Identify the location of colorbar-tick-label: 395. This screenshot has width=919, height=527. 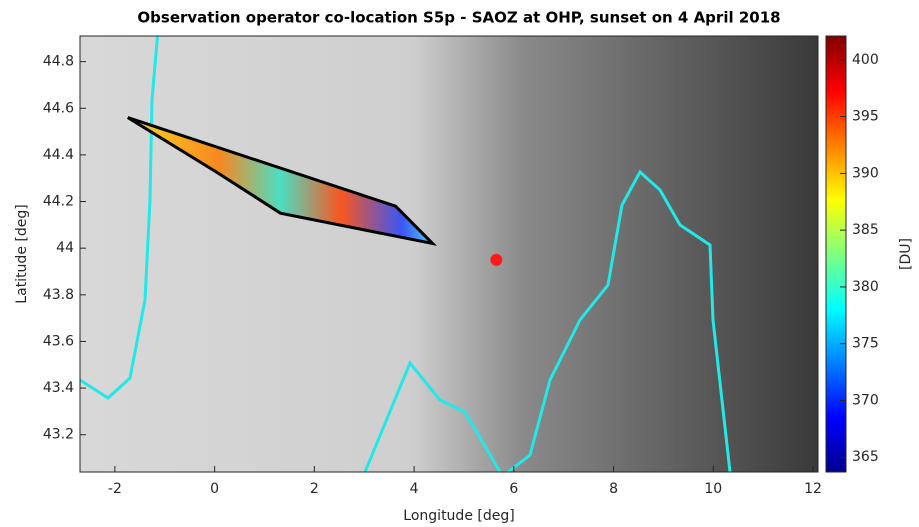
(865, 117).